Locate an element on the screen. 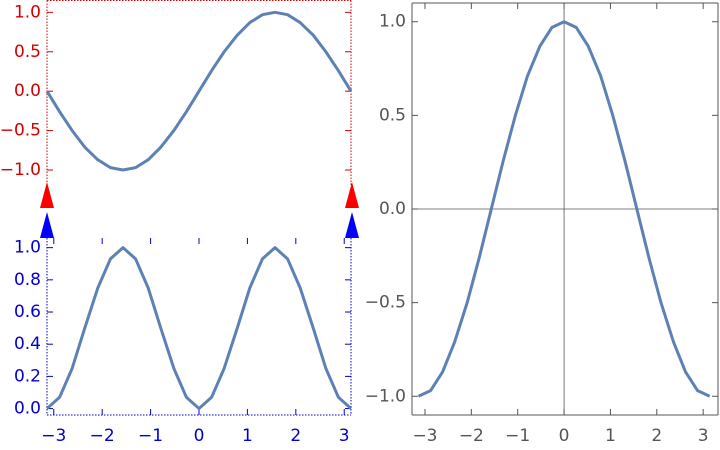  y-tick-label: 0.8 is located at coordinates (27, 280).